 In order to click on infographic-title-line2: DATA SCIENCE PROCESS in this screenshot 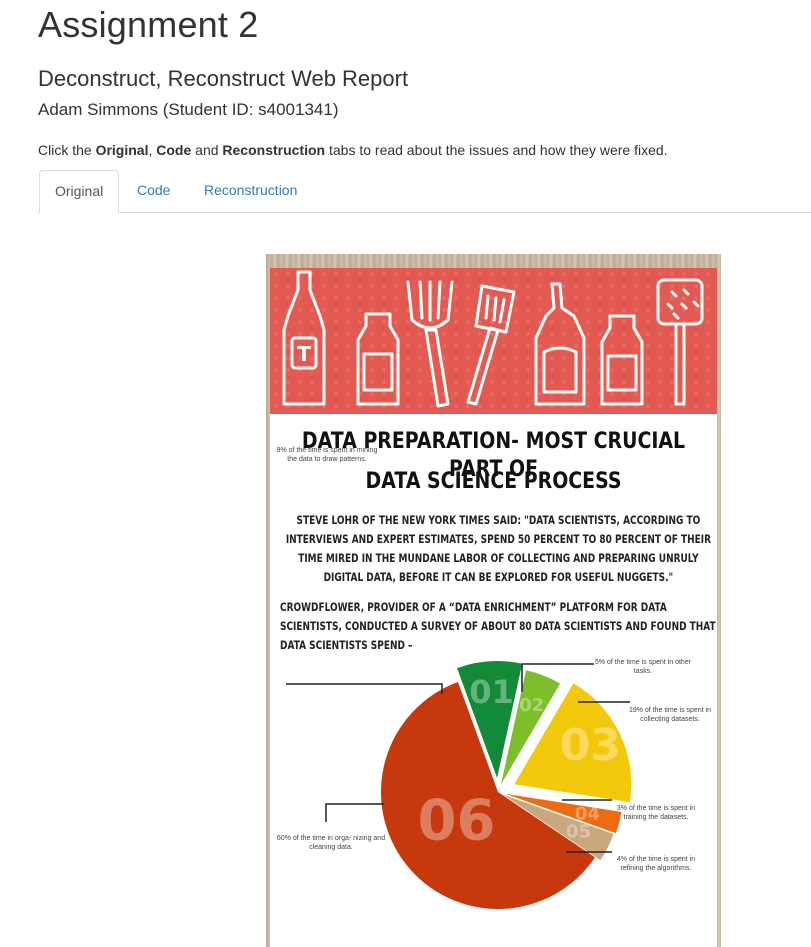, I will do `click(493, 481)`.